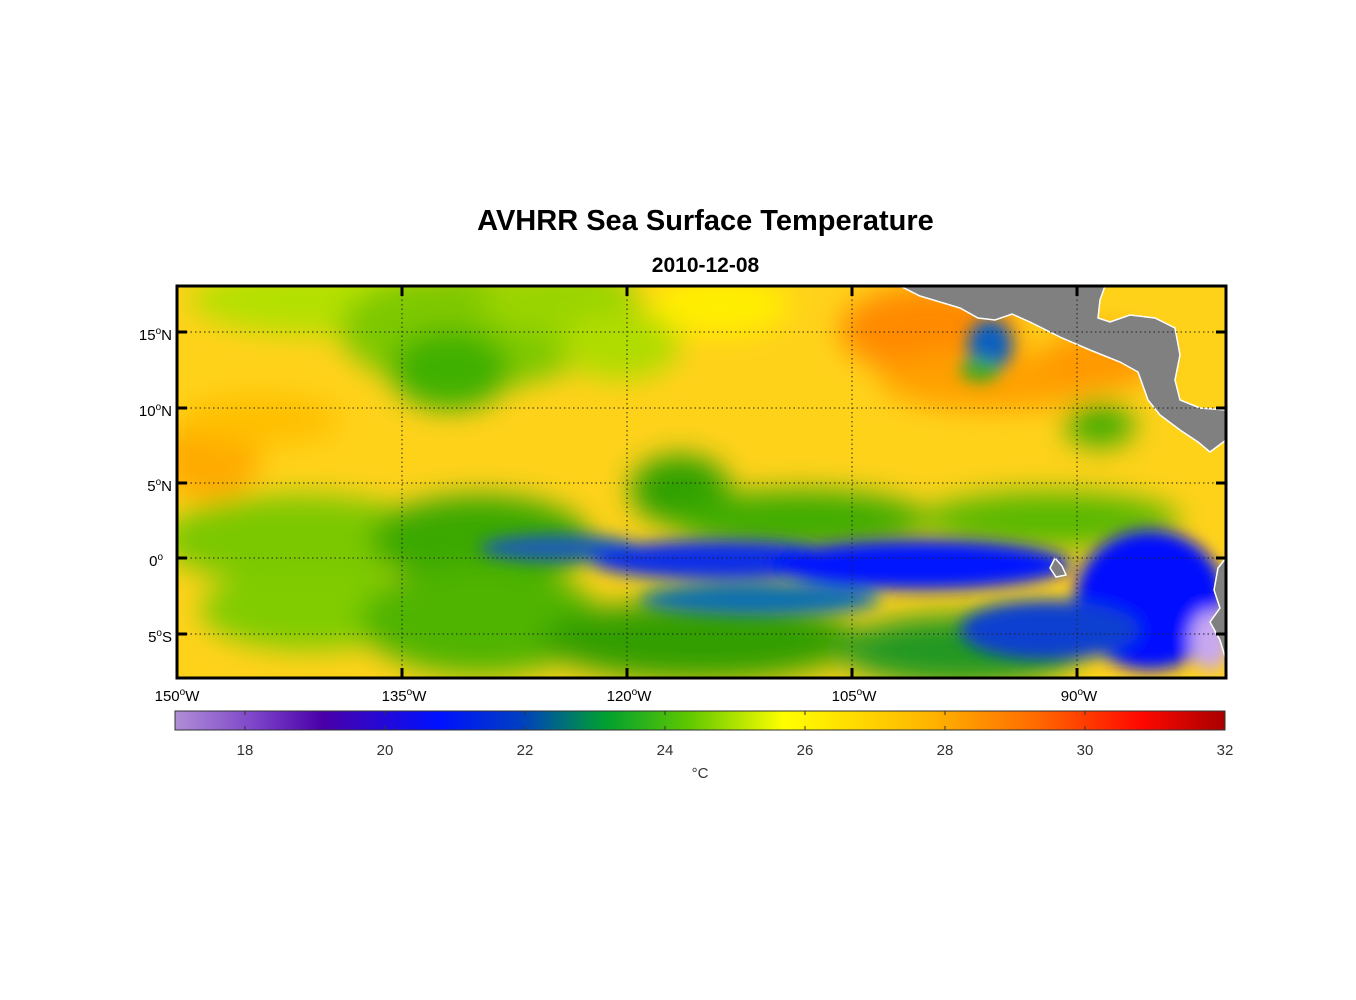  Describe the element at coordinates (245, 750) in the screenshot. I see `colorbar-tick-label: 18` at that location.